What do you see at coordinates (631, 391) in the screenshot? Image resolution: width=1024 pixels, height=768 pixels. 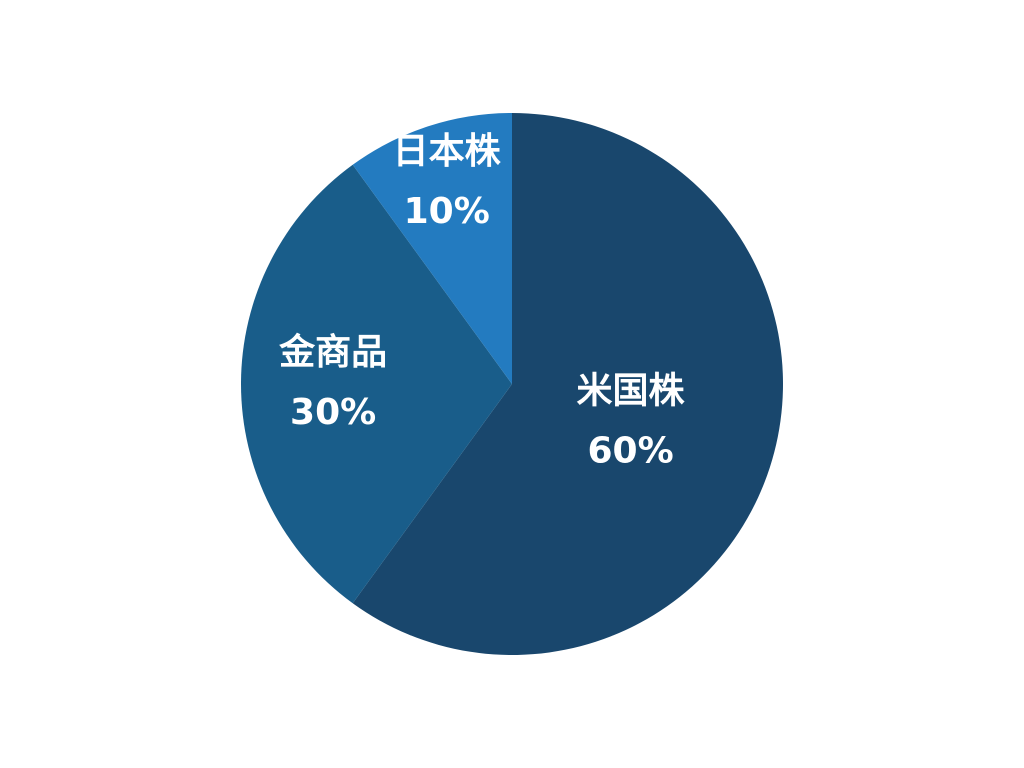 I see `slice-label: 米国株` at bounding box center [631, 391].